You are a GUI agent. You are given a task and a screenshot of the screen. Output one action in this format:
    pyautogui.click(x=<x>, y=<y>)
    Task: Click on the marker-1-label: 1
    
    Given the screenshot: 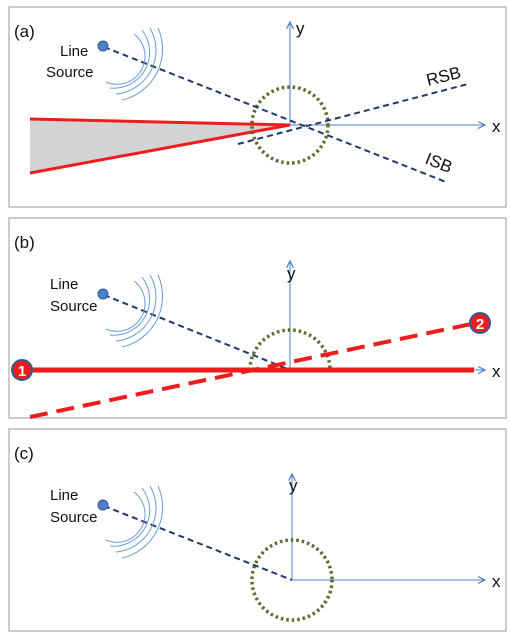 What is the action you would take?
    pyautogui.click(x=22, y=371)
    